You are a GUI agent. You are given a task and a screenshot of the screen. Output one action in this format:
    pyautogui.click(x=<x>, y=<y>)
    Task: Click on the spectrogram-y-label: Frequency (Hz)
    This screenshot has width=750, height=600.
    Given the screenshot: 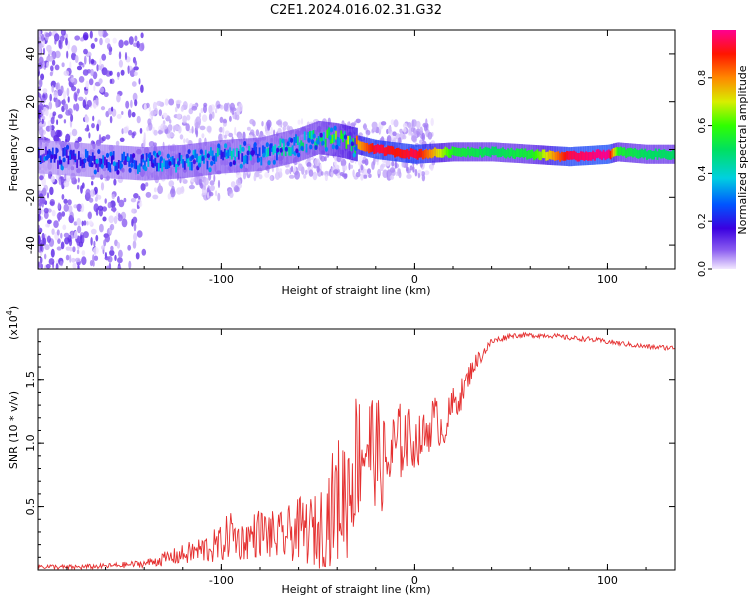 What is the action you would take?
    pyautogui.click(x=13, y=150)
    